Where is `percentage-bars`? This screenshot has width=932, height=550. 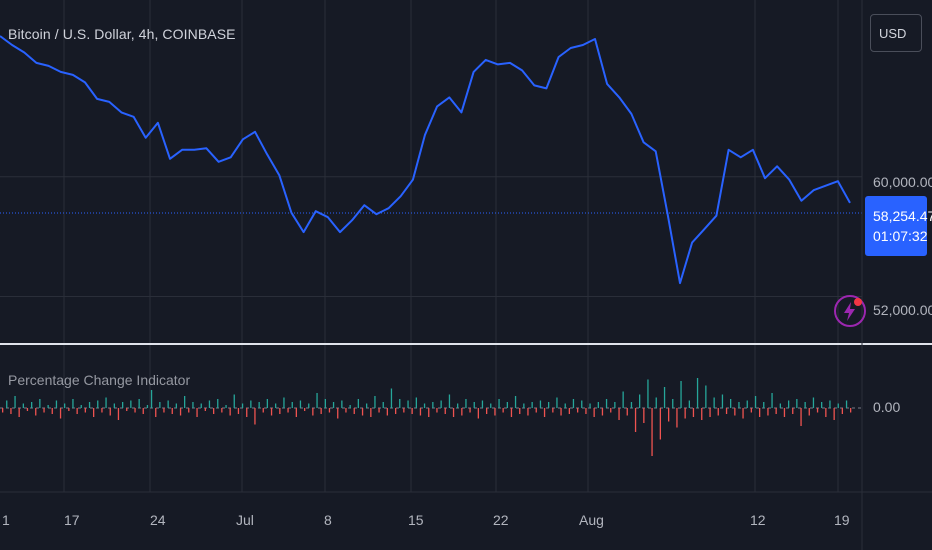
percentage-bars is located at coordinates (427, 417).